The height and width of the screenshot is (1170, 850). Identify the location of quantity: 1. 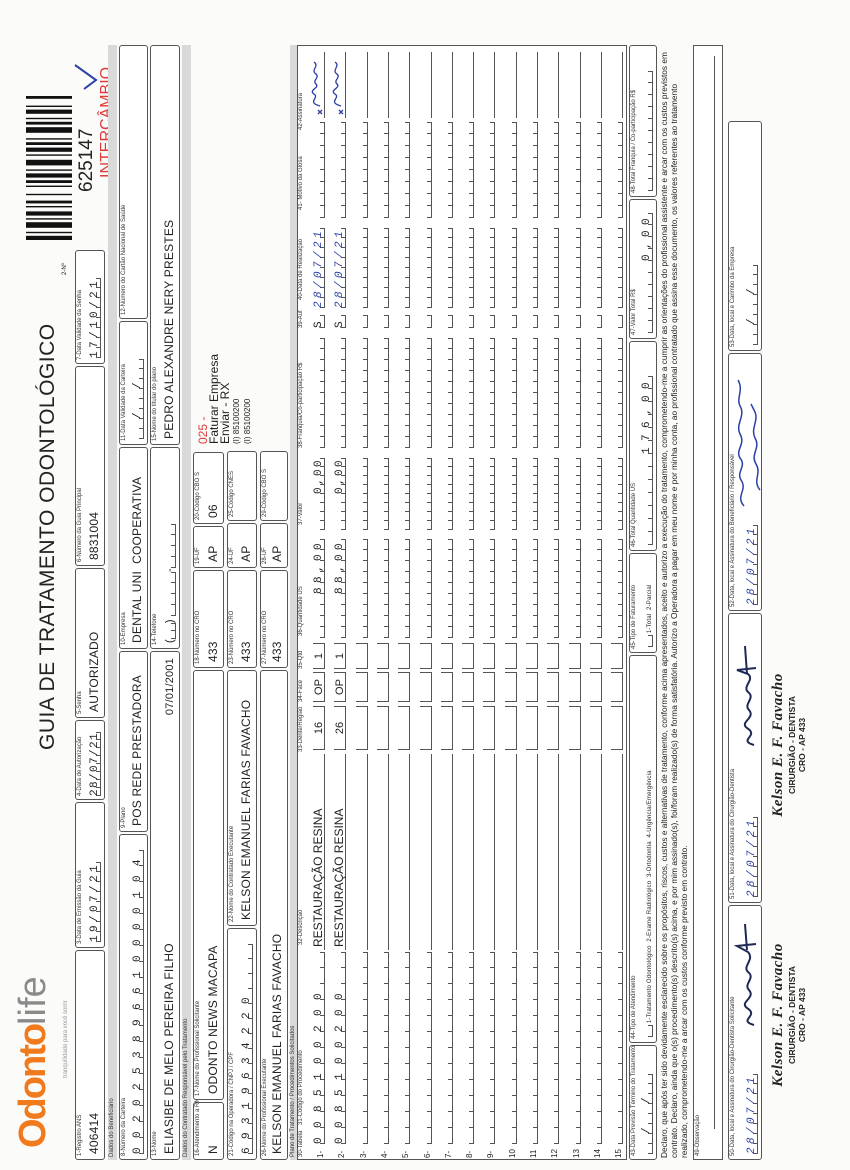
(319, 656).